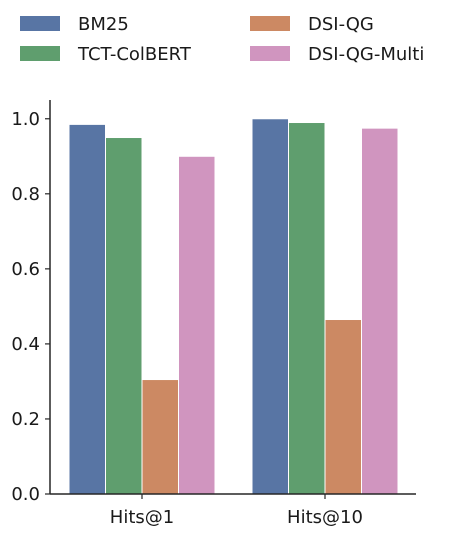 This screenshot has width=452, height=535. Describe the element at coordinates (142, 517) in the screenshot. I see `x-tick-label: Hits@1` at that location.